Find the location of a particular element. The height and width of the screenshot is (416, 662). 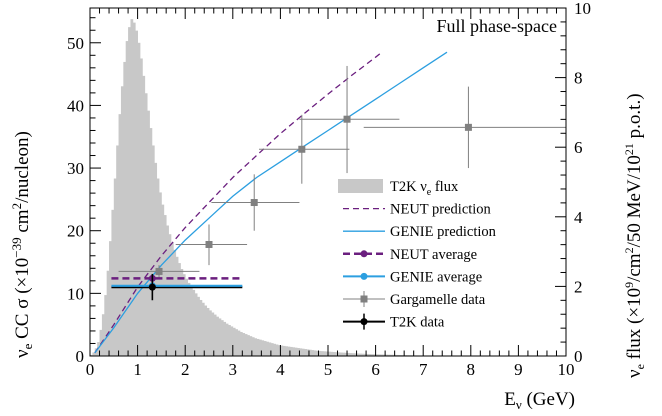

legend-label: NEUT prediction is located at coordinates (441, 210).